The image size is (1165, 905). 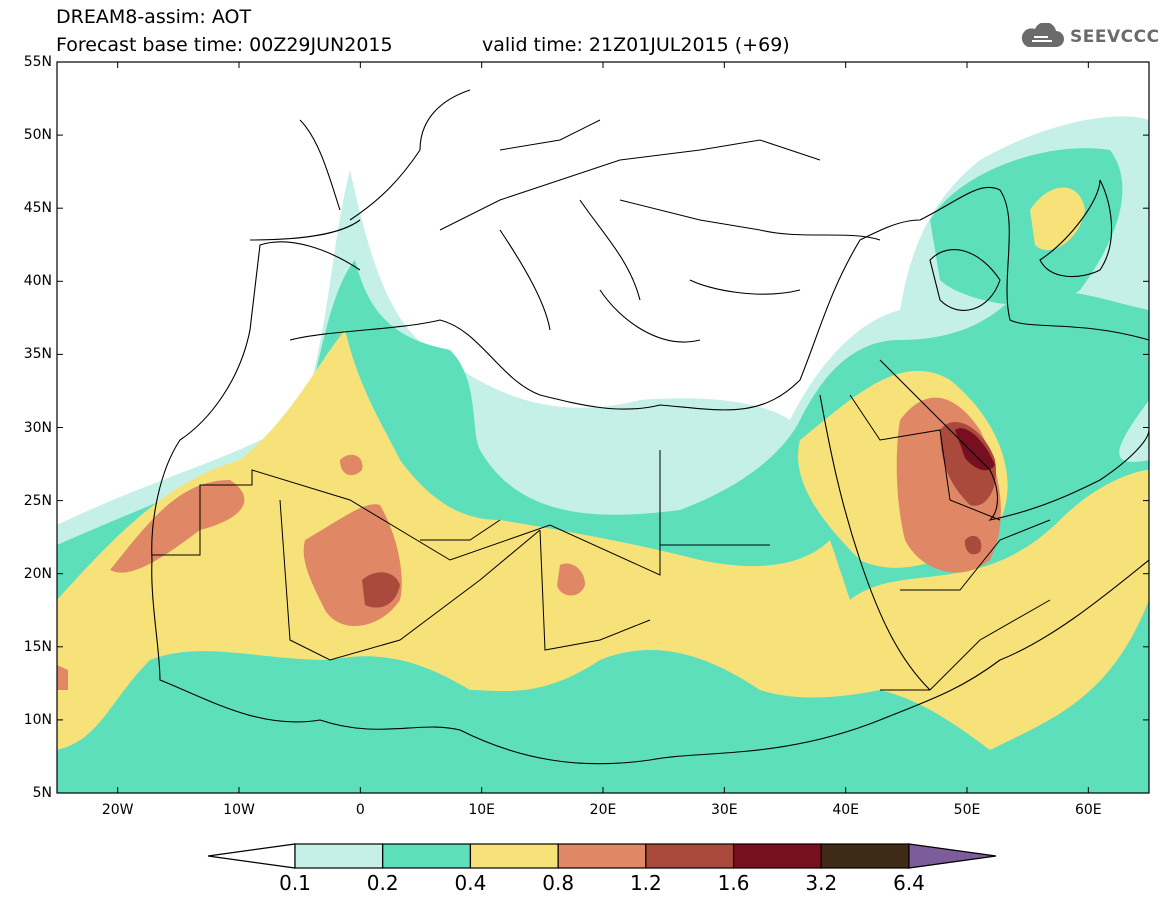 I want to click on x-tick-label: 10W, so click(x=239, y=810).